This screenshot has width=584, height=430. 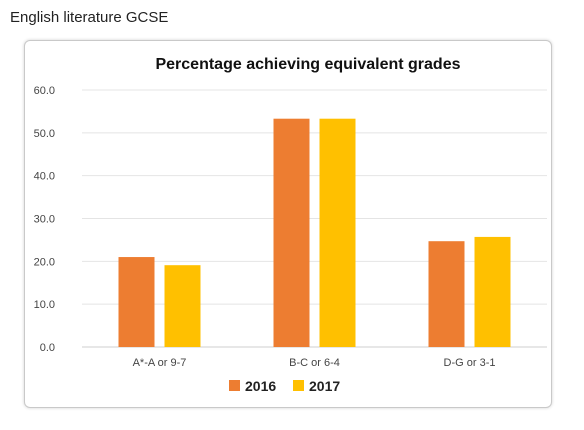 I want to click on x-tick-label: B-C or 6-4, so click(x=314, y=363).